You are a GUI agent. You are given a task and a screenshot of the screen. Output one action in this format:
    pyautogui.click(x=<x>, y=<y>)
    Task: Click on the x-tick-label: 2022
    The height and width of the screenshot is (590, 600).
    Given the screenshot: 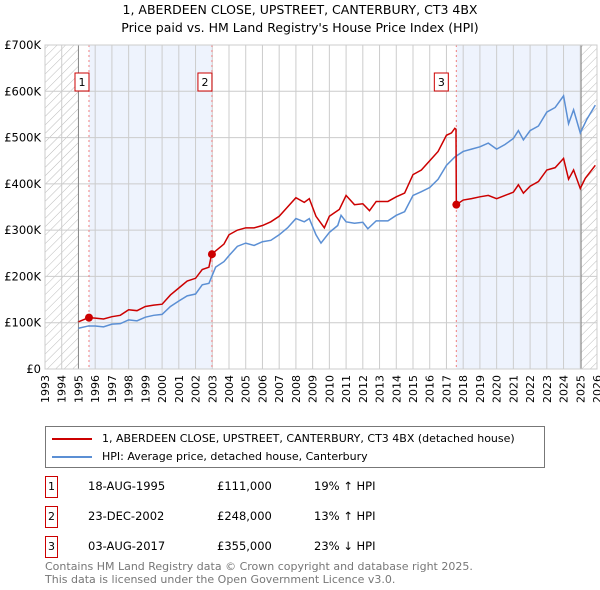 What is the action you would take?
    pyautogui.click(x=530, y=389)
    